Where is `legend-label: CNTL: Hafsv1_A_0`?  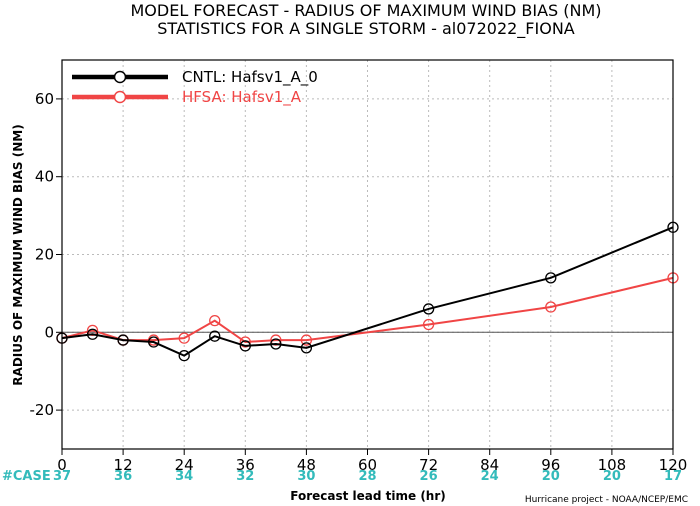 legend-label: CNTL: Hafsv1_A_0 is located at coordinates (250, 77).